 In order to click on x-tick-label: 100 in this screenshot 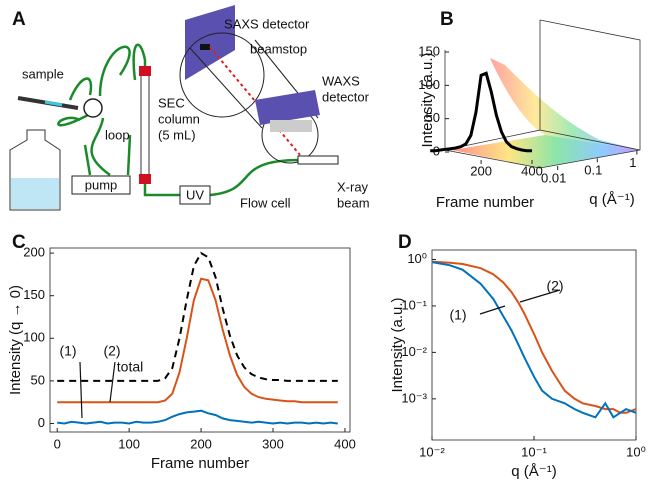, I will do `click(129, 443)`.